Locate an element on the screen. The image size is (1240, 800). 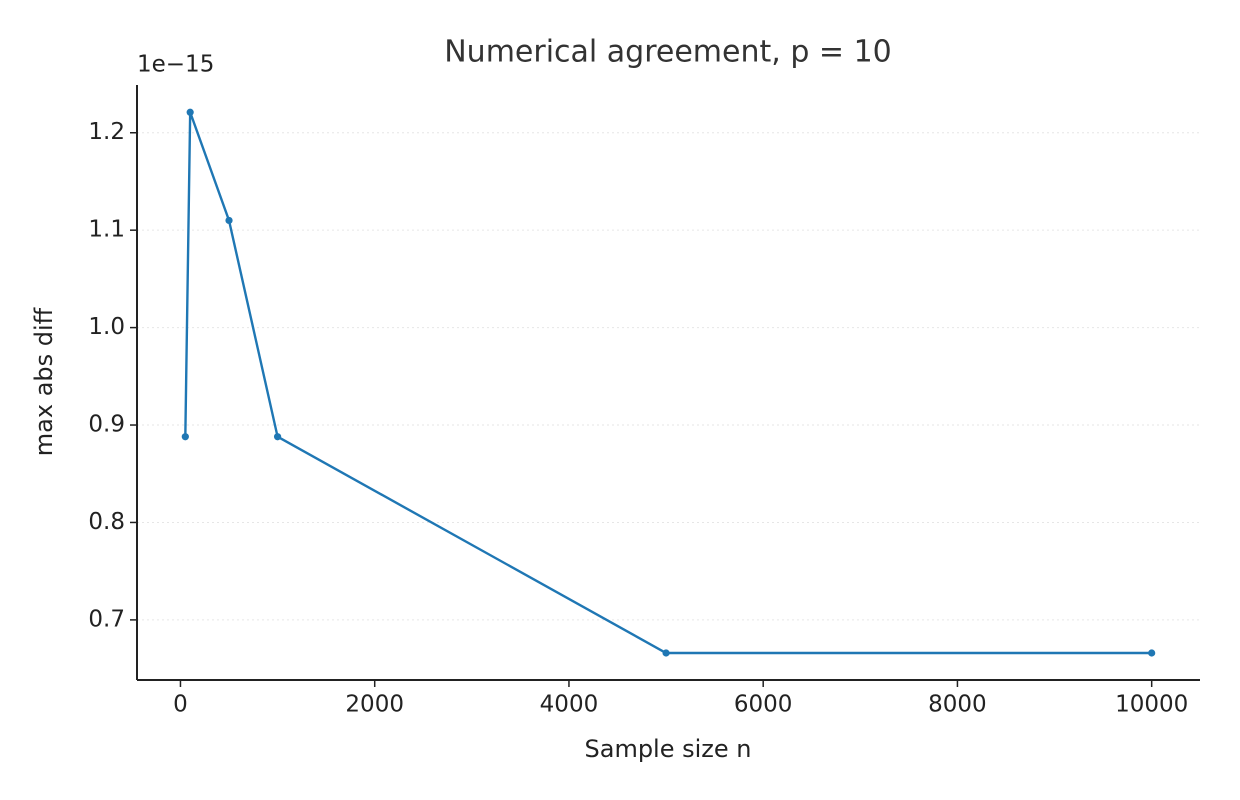
x-tick-label: 4000 is located at coordinates (569, 705).